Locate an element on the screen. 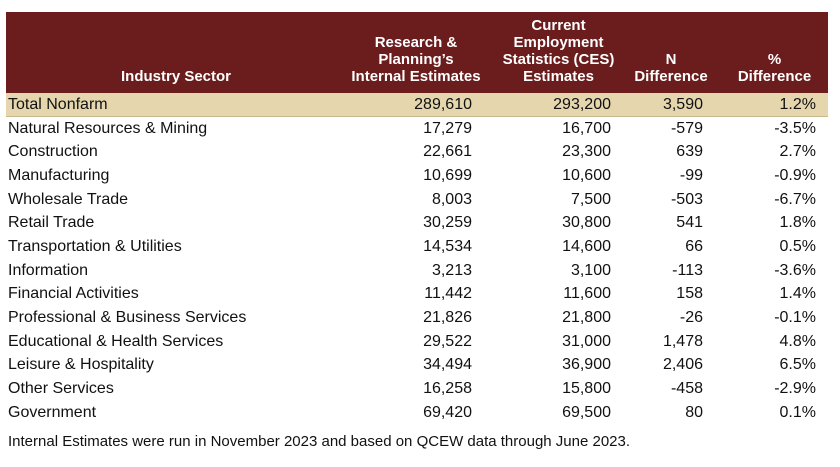  cell-n-difference: -503 is located at coordinates (686, 199).